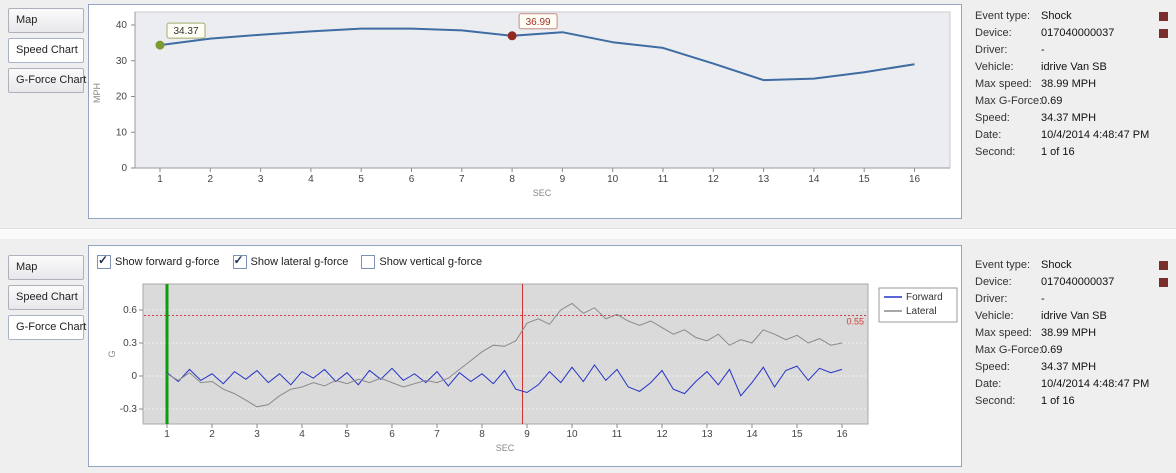 This screenshot has height=473, width=1176. What do you see at coordinates (1058, 401) in the screenshot?
I see `info-value: 1 of 16` at bounding box center [1058, 401].